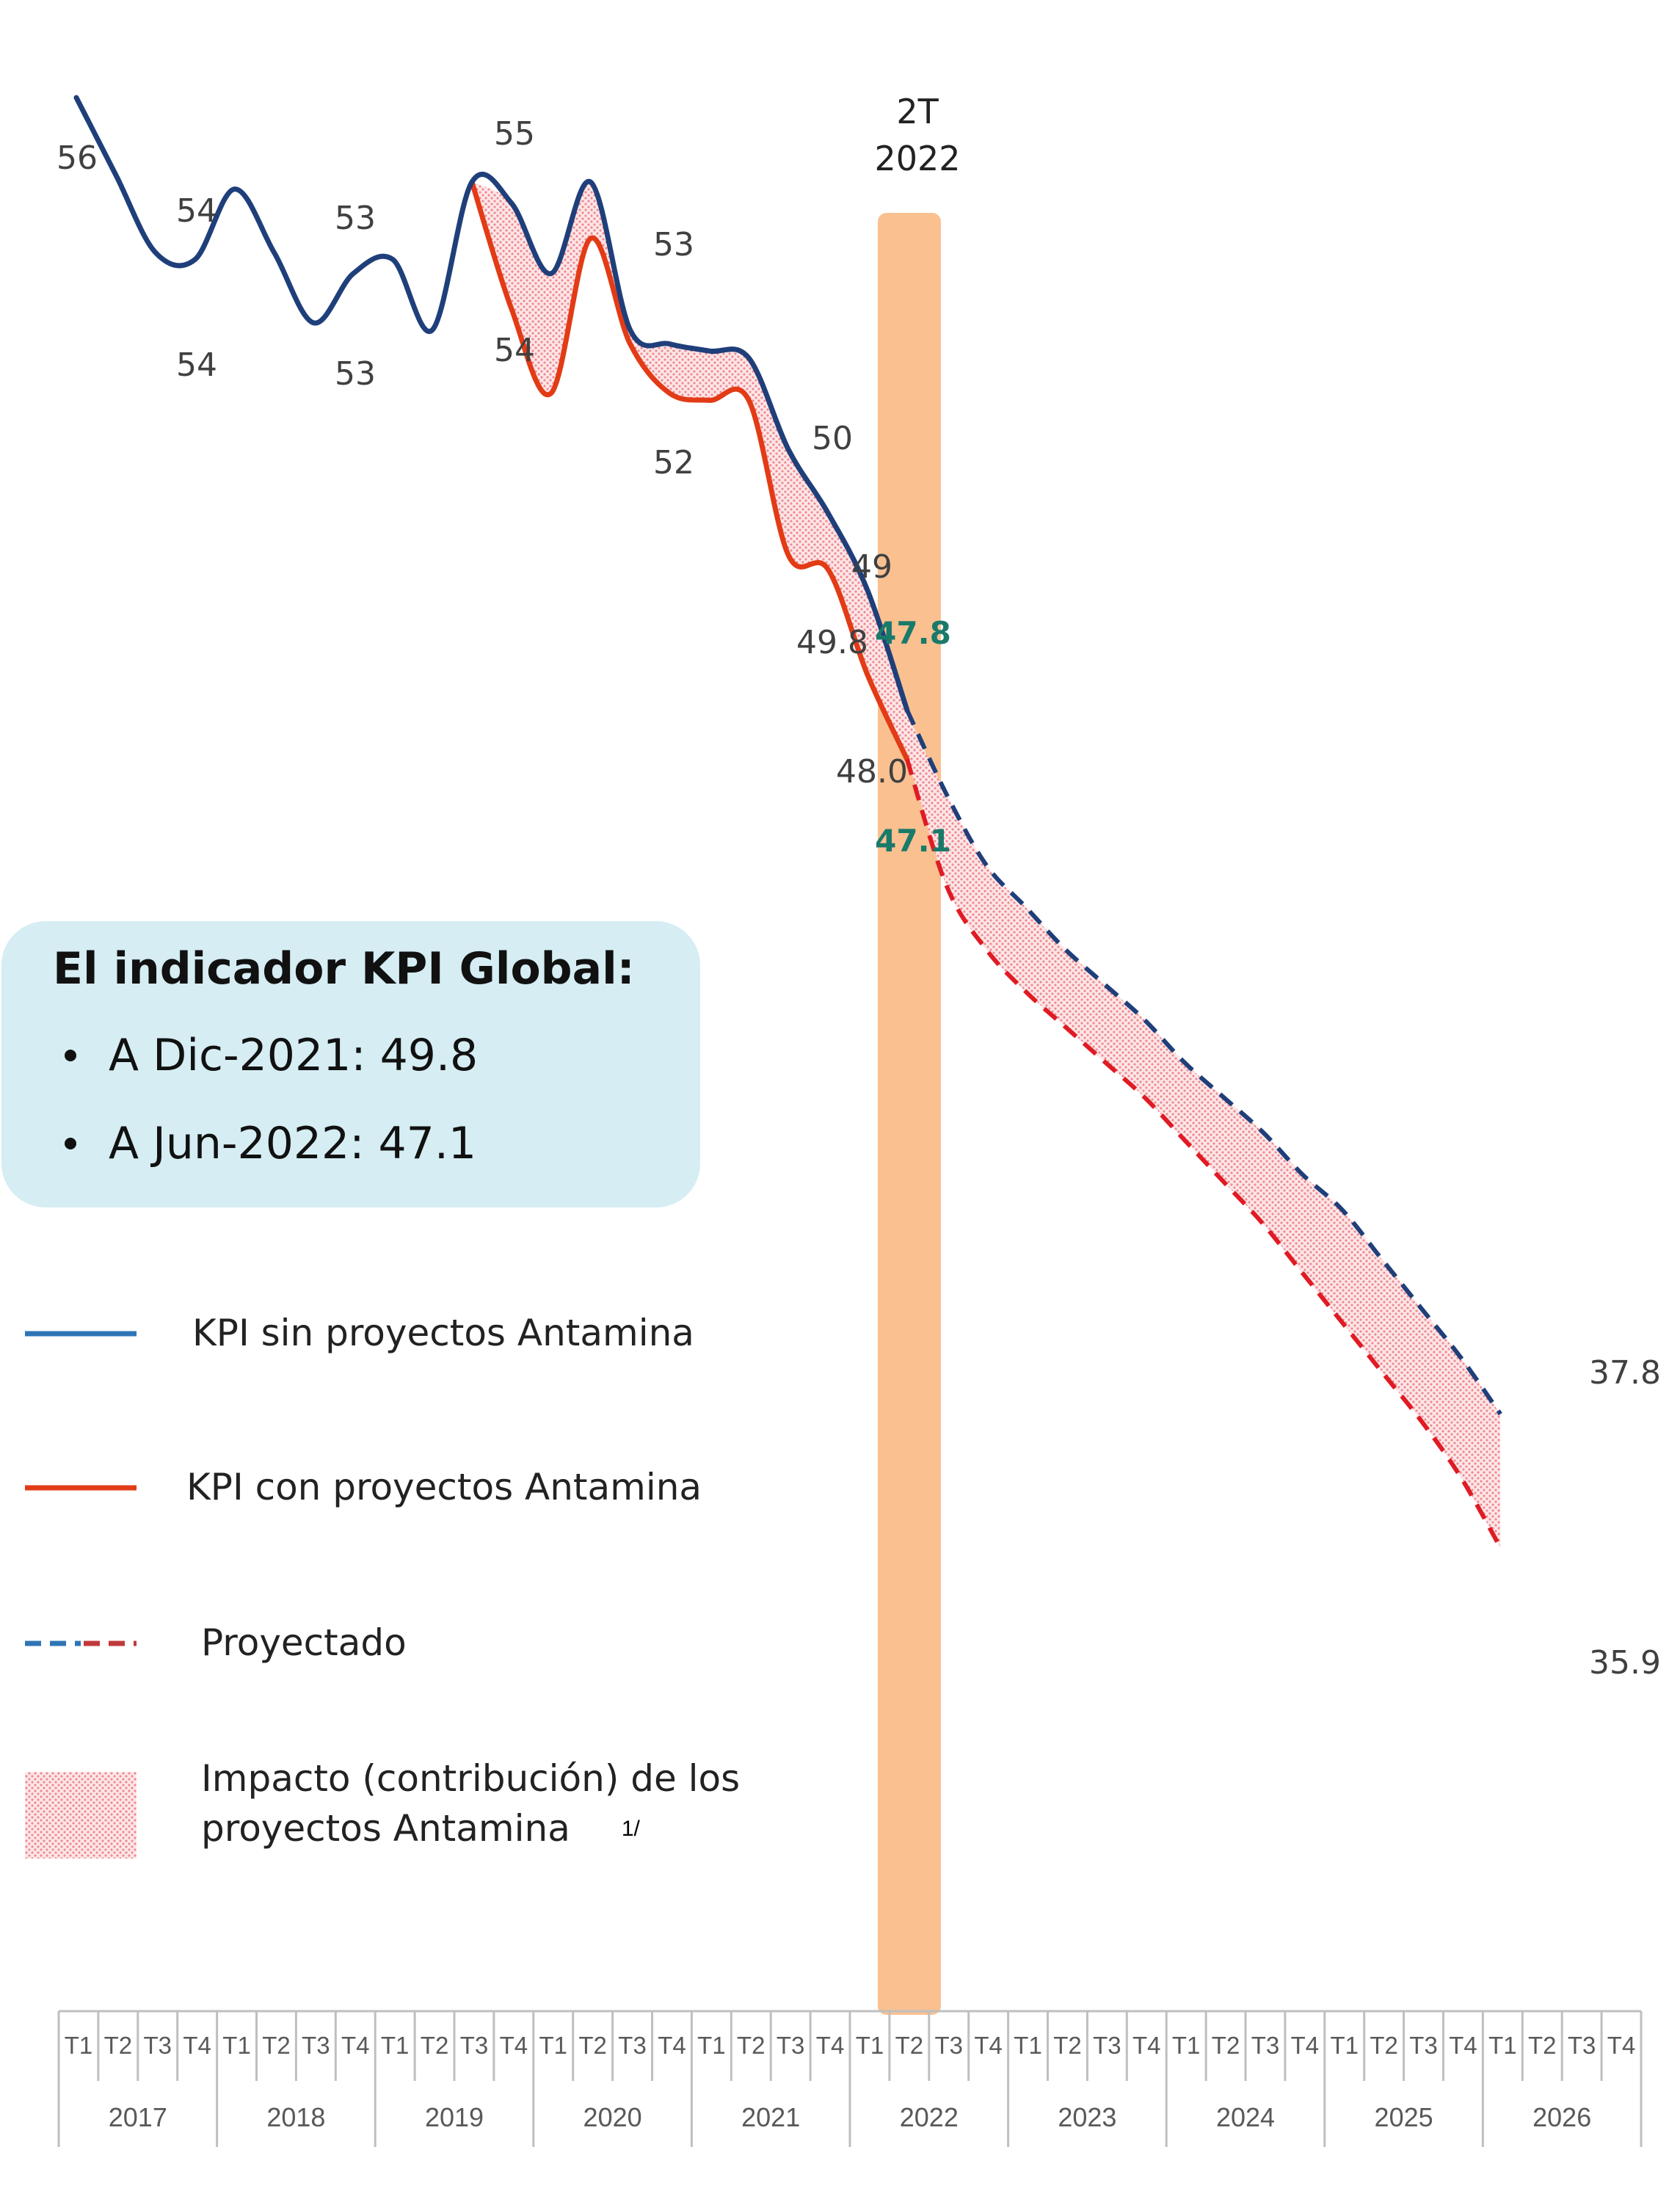 This screenshot has height=2202, width=1680. I want to click on summary-item-dec-2021: A Dic-2021: 49.8, so click(377, 1055).